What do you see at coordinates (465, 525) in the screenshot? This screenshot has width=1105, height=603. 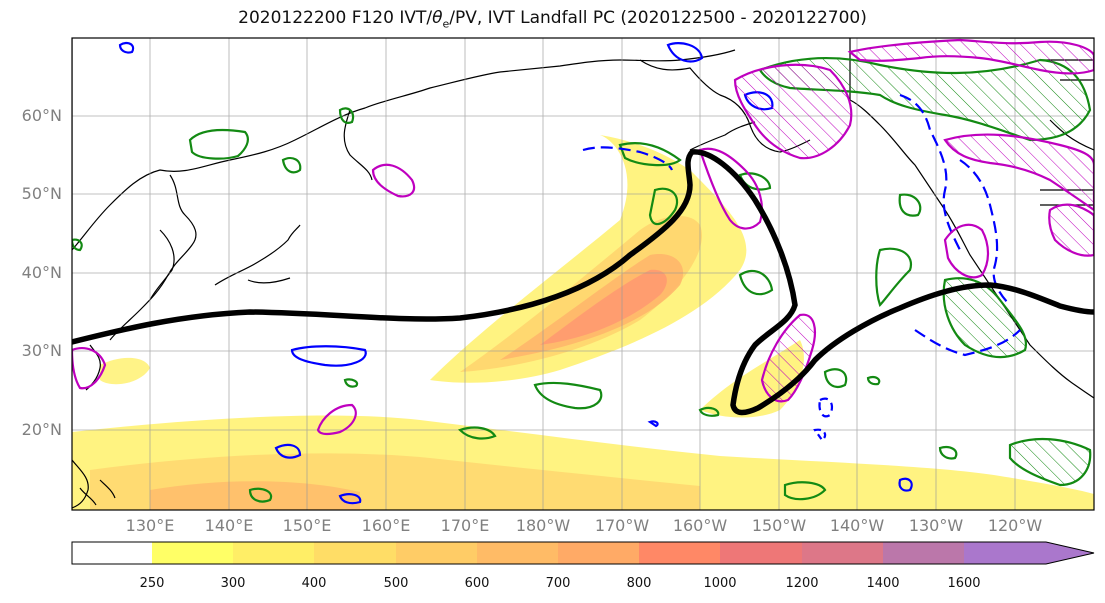 I see `lon-label-170e: 170°E` at bounding box center [465, 525].